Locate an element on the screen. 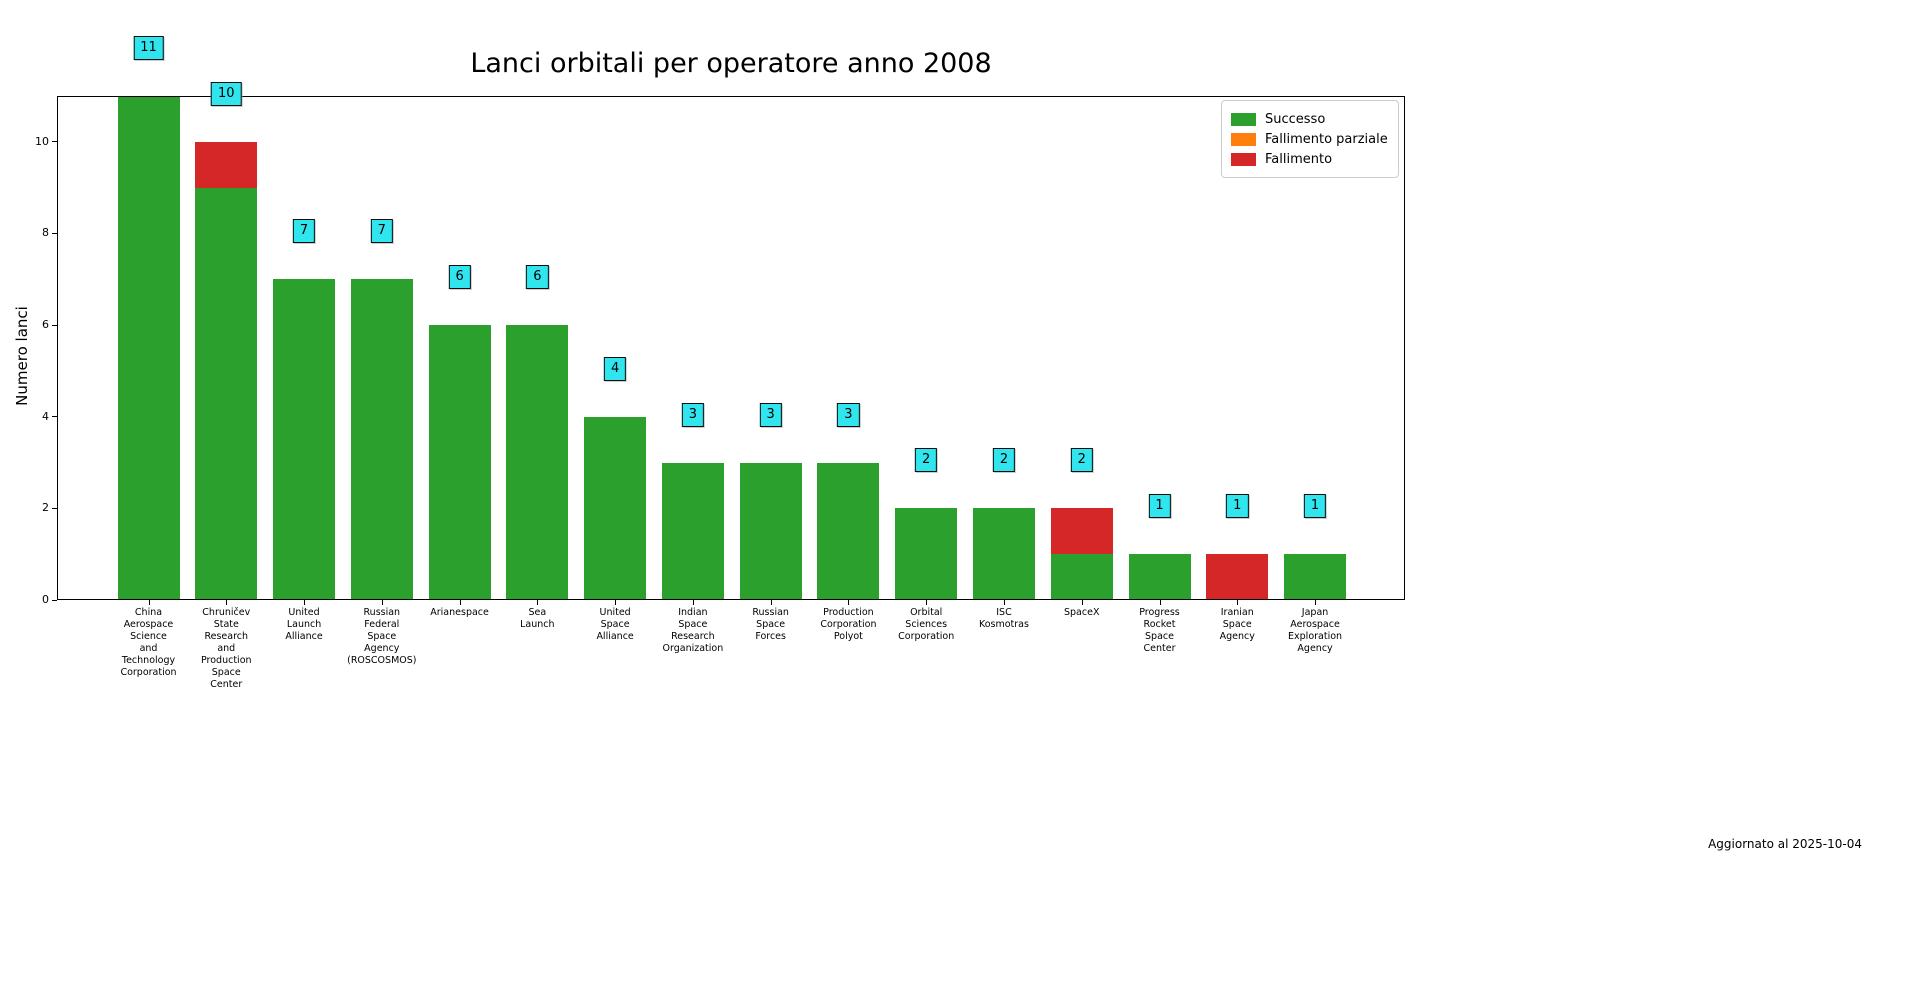 Image resolution: width=1918 pixels, height=998 pixels. bar-total-annotation: 10 is located at coordinates (226, 93).